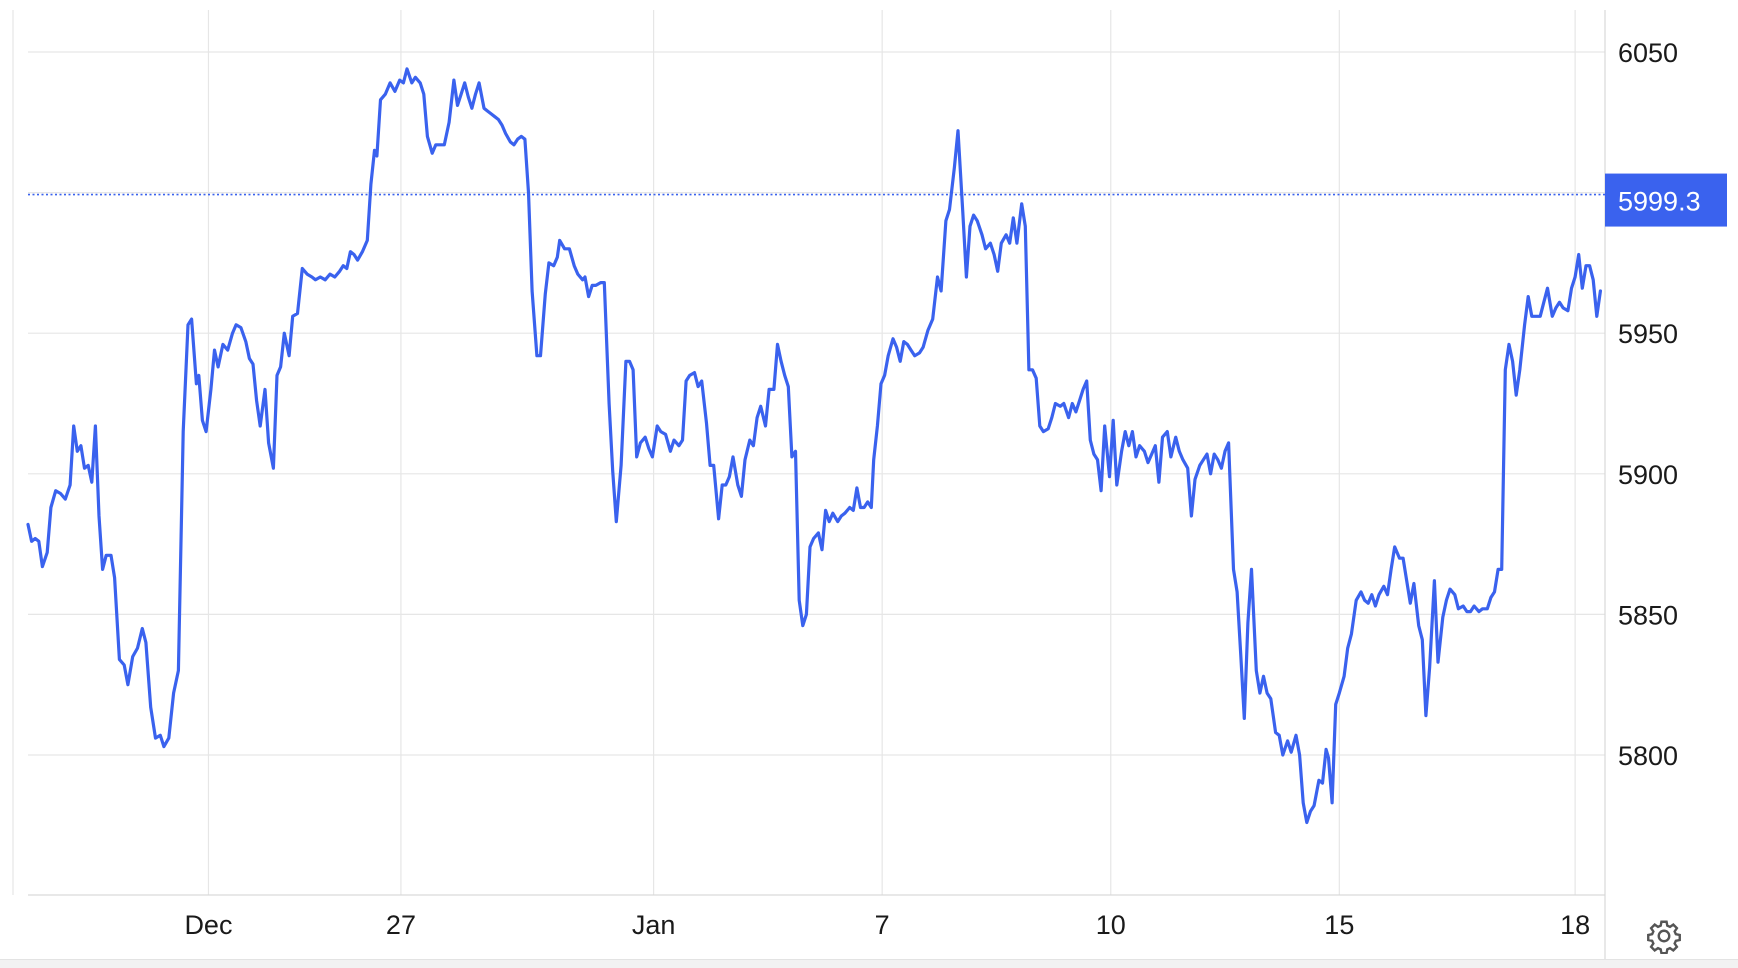 Image resolution: width=1738 pixels, height=968 pixels. What do you see at coordinates (1648, 756) in the screenshot?
I see `y-tick-label-0: 5800` at bounding box center [1648, 756].